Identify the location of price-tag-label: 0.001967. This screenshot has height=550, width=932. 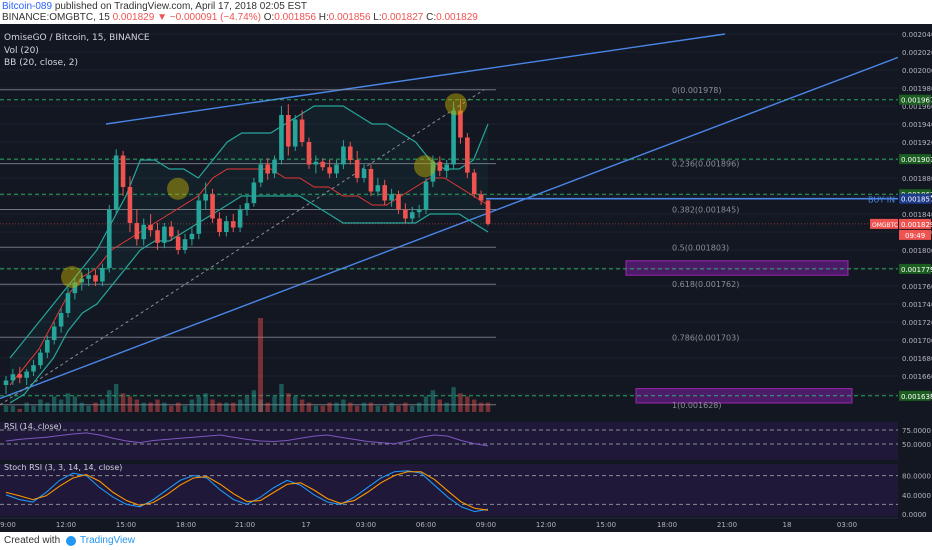
(916, 101).